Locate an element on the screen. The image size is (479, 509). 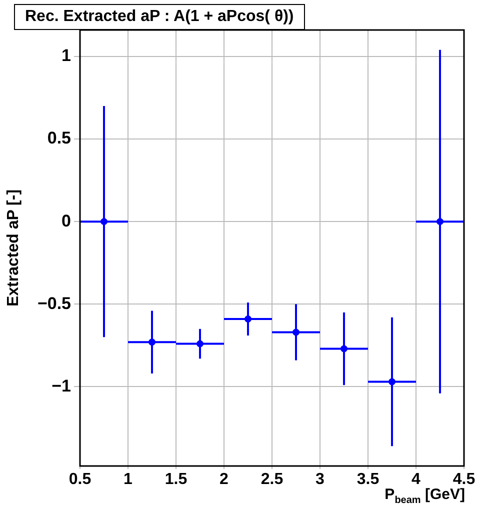
x-tick-label: 1 is located at coordinates (128, 479).